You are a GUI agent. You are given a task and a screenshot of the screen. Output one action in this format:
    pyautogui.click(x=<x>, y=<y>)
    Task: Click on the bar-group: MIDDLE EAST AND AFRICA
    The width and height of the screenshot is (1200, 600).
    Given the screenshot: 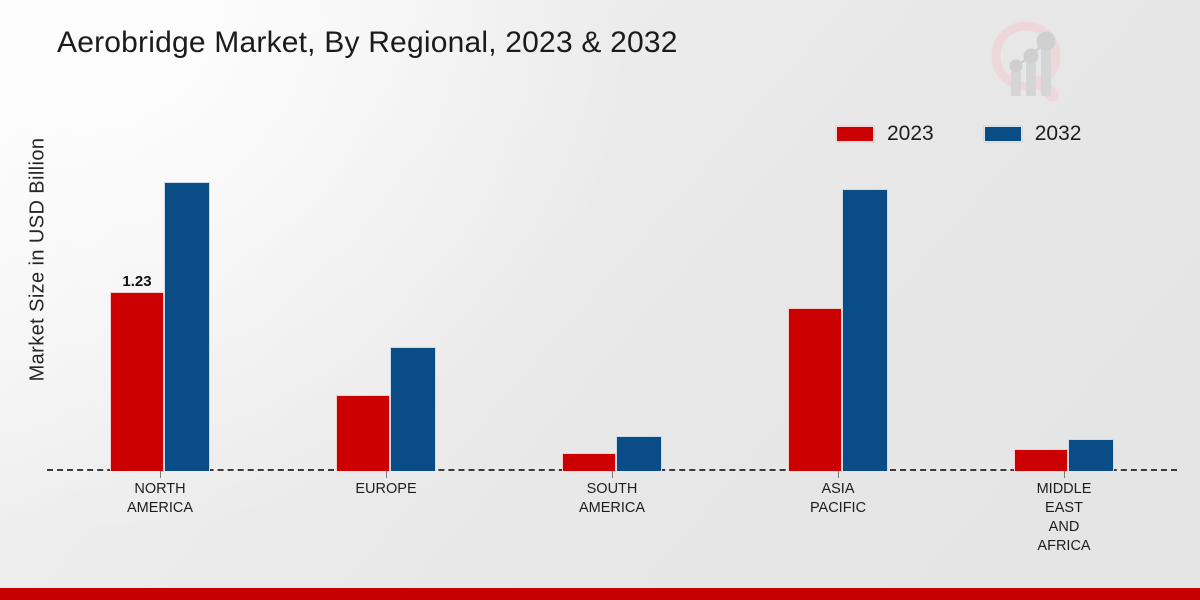 What is the action you would take?
    pyautogui.click(x=1064, y=352)
    